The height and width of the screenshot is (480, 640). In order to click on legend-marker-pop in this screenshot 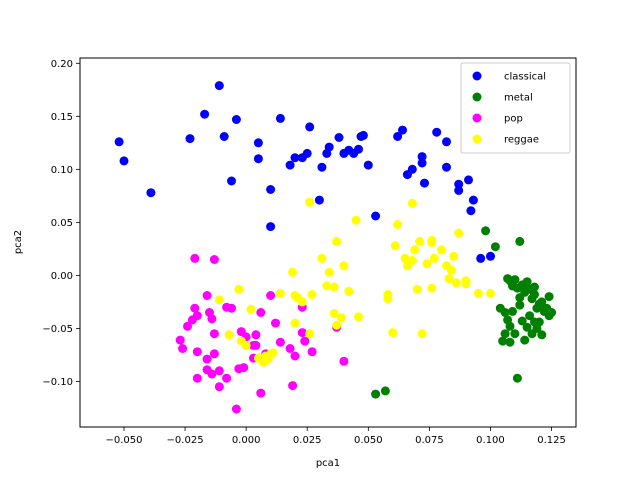, I will do `click(477, 118)`.